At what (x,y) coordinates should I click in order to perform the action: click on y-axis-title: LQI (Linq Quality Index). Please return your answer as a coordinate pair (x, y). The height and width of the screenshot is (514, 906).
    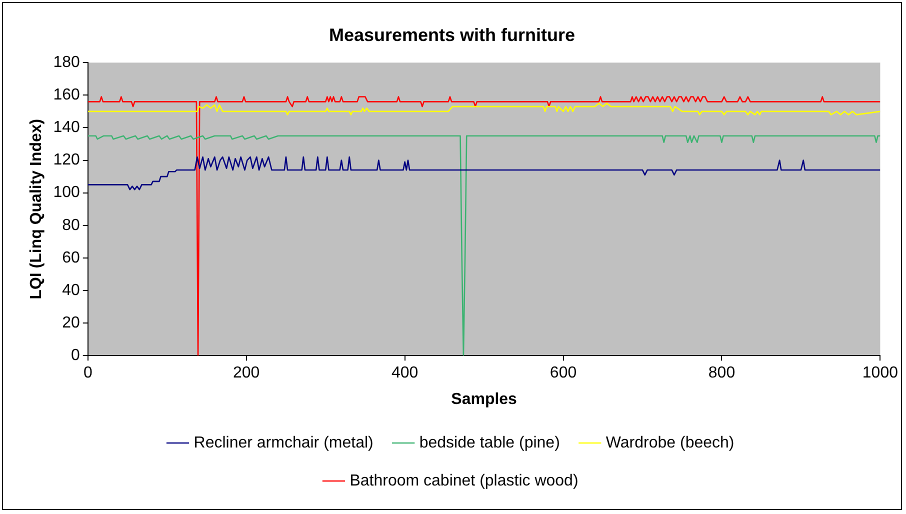
    Looking at the image, I should click on (37, 209).